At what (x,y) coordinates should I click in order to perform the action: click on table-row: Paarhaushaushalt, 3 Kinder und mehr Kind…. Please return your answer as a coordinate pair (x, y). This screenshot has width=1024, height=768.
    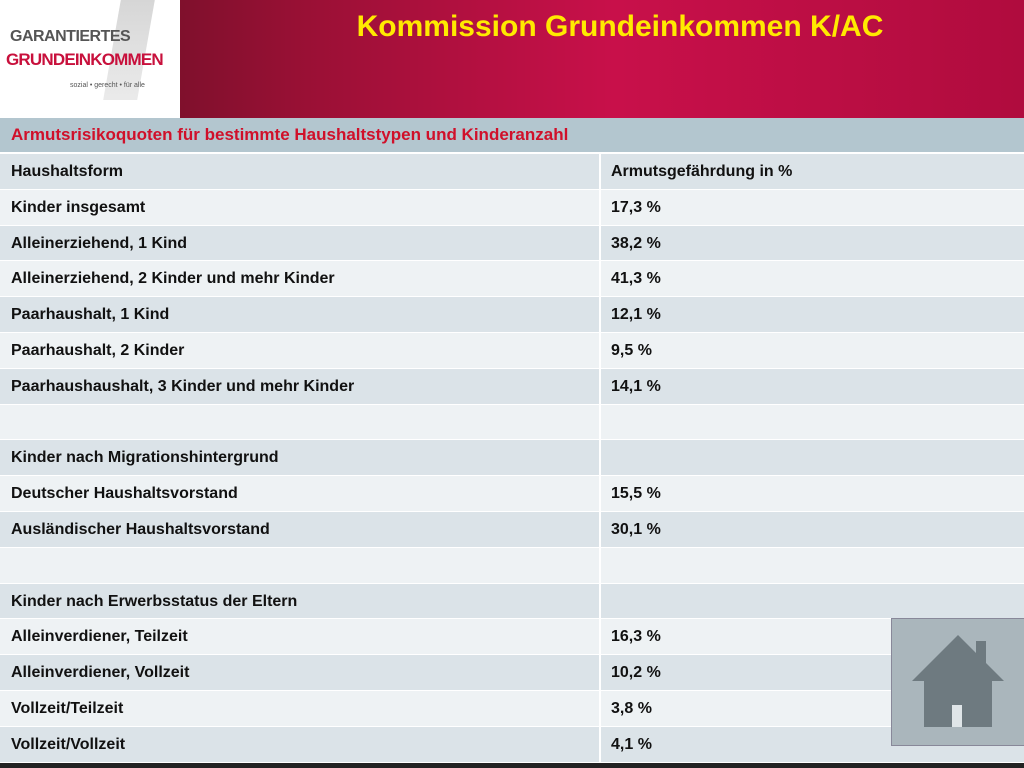
    Looking at the image, I should click on (512, 386).